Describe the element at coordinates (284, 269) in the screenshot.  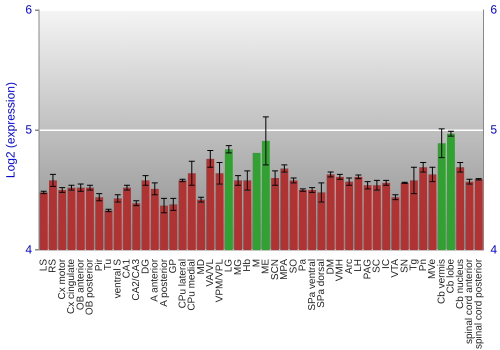
I see `x-tick-label: MPA` at that location.